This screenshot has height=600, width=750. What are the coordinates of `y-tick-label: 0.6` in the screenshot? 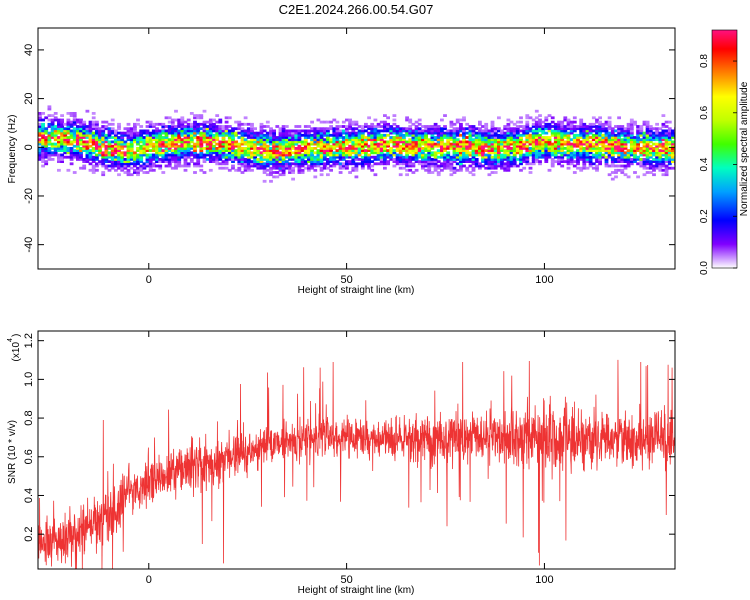 It's located at (29, 456).